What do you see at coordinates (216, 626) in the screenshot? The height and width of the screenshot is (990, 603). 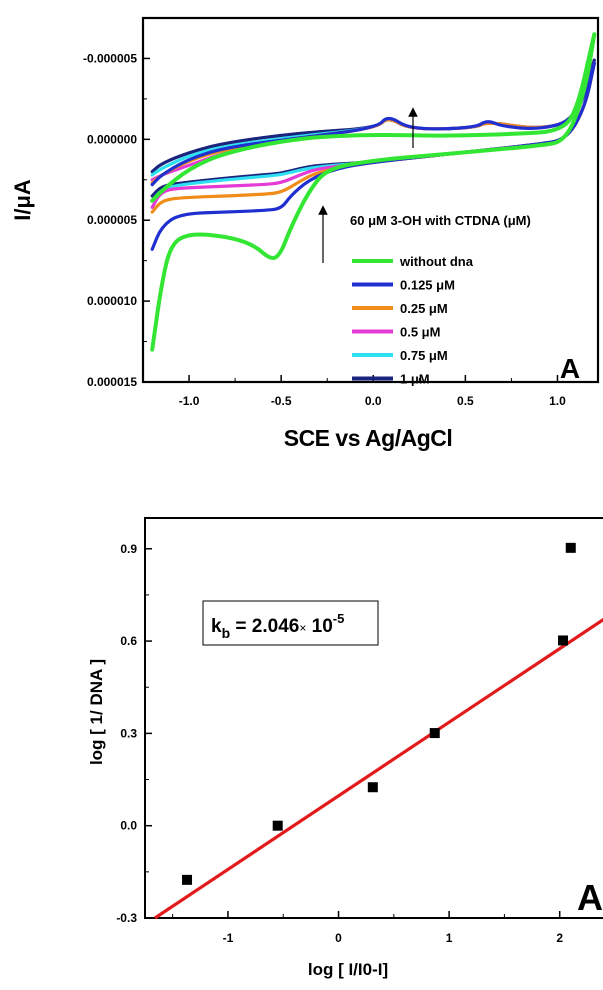 I see `kb-symbol: k` at bounding box center [216, 626].